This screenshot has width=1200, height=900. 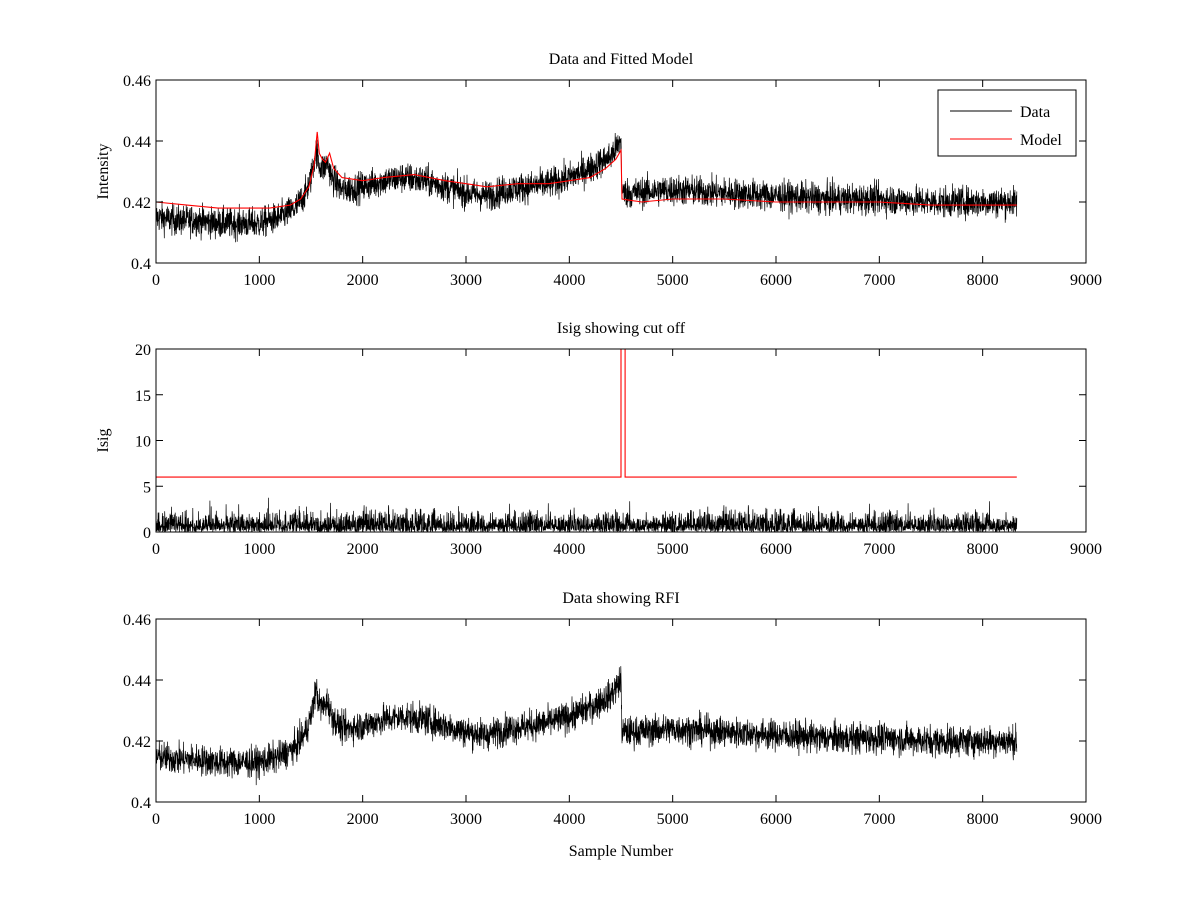 What do you see at coordinates (147, 487) in the screenshot?
I see `y-tick-label: 5` at bounding box center [147, 487].